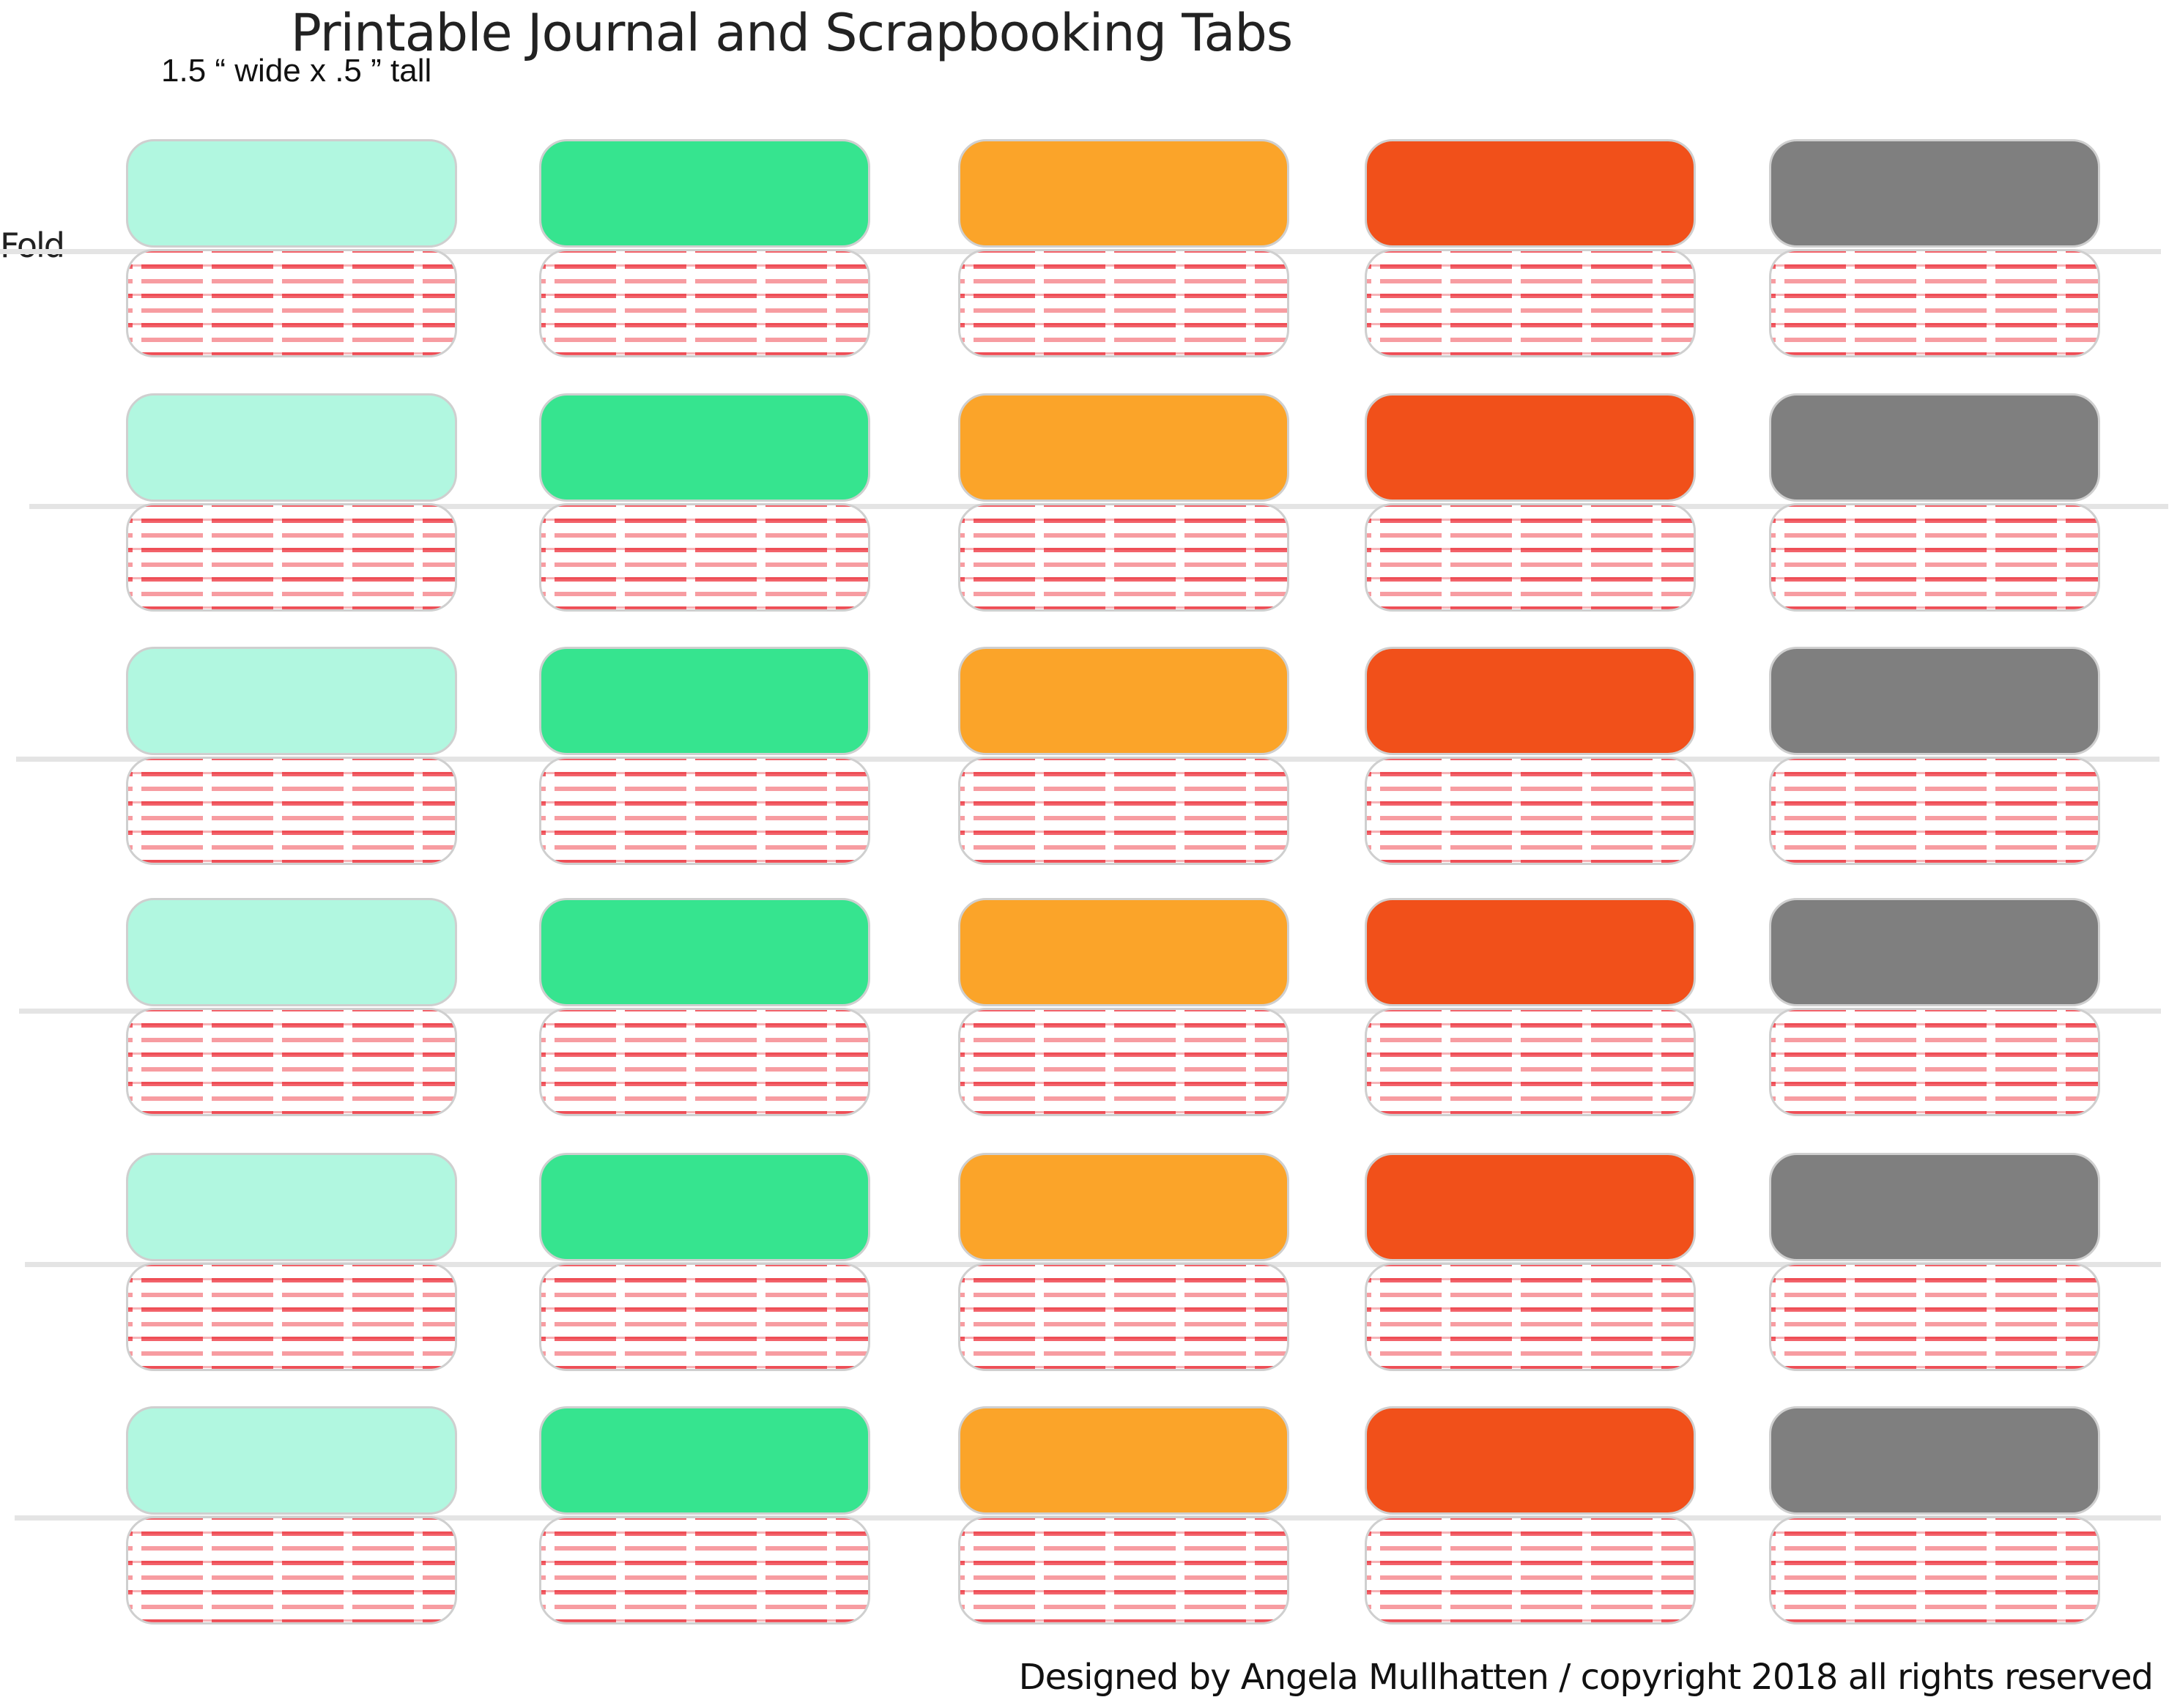 Image resolution: width=2169 pixels, height=1708 pixels. Describe the element at coordinates (792, 33) in the screenshot. I see `page-title-text: Printable Journal and Scrapbooking Tabs` at that location.